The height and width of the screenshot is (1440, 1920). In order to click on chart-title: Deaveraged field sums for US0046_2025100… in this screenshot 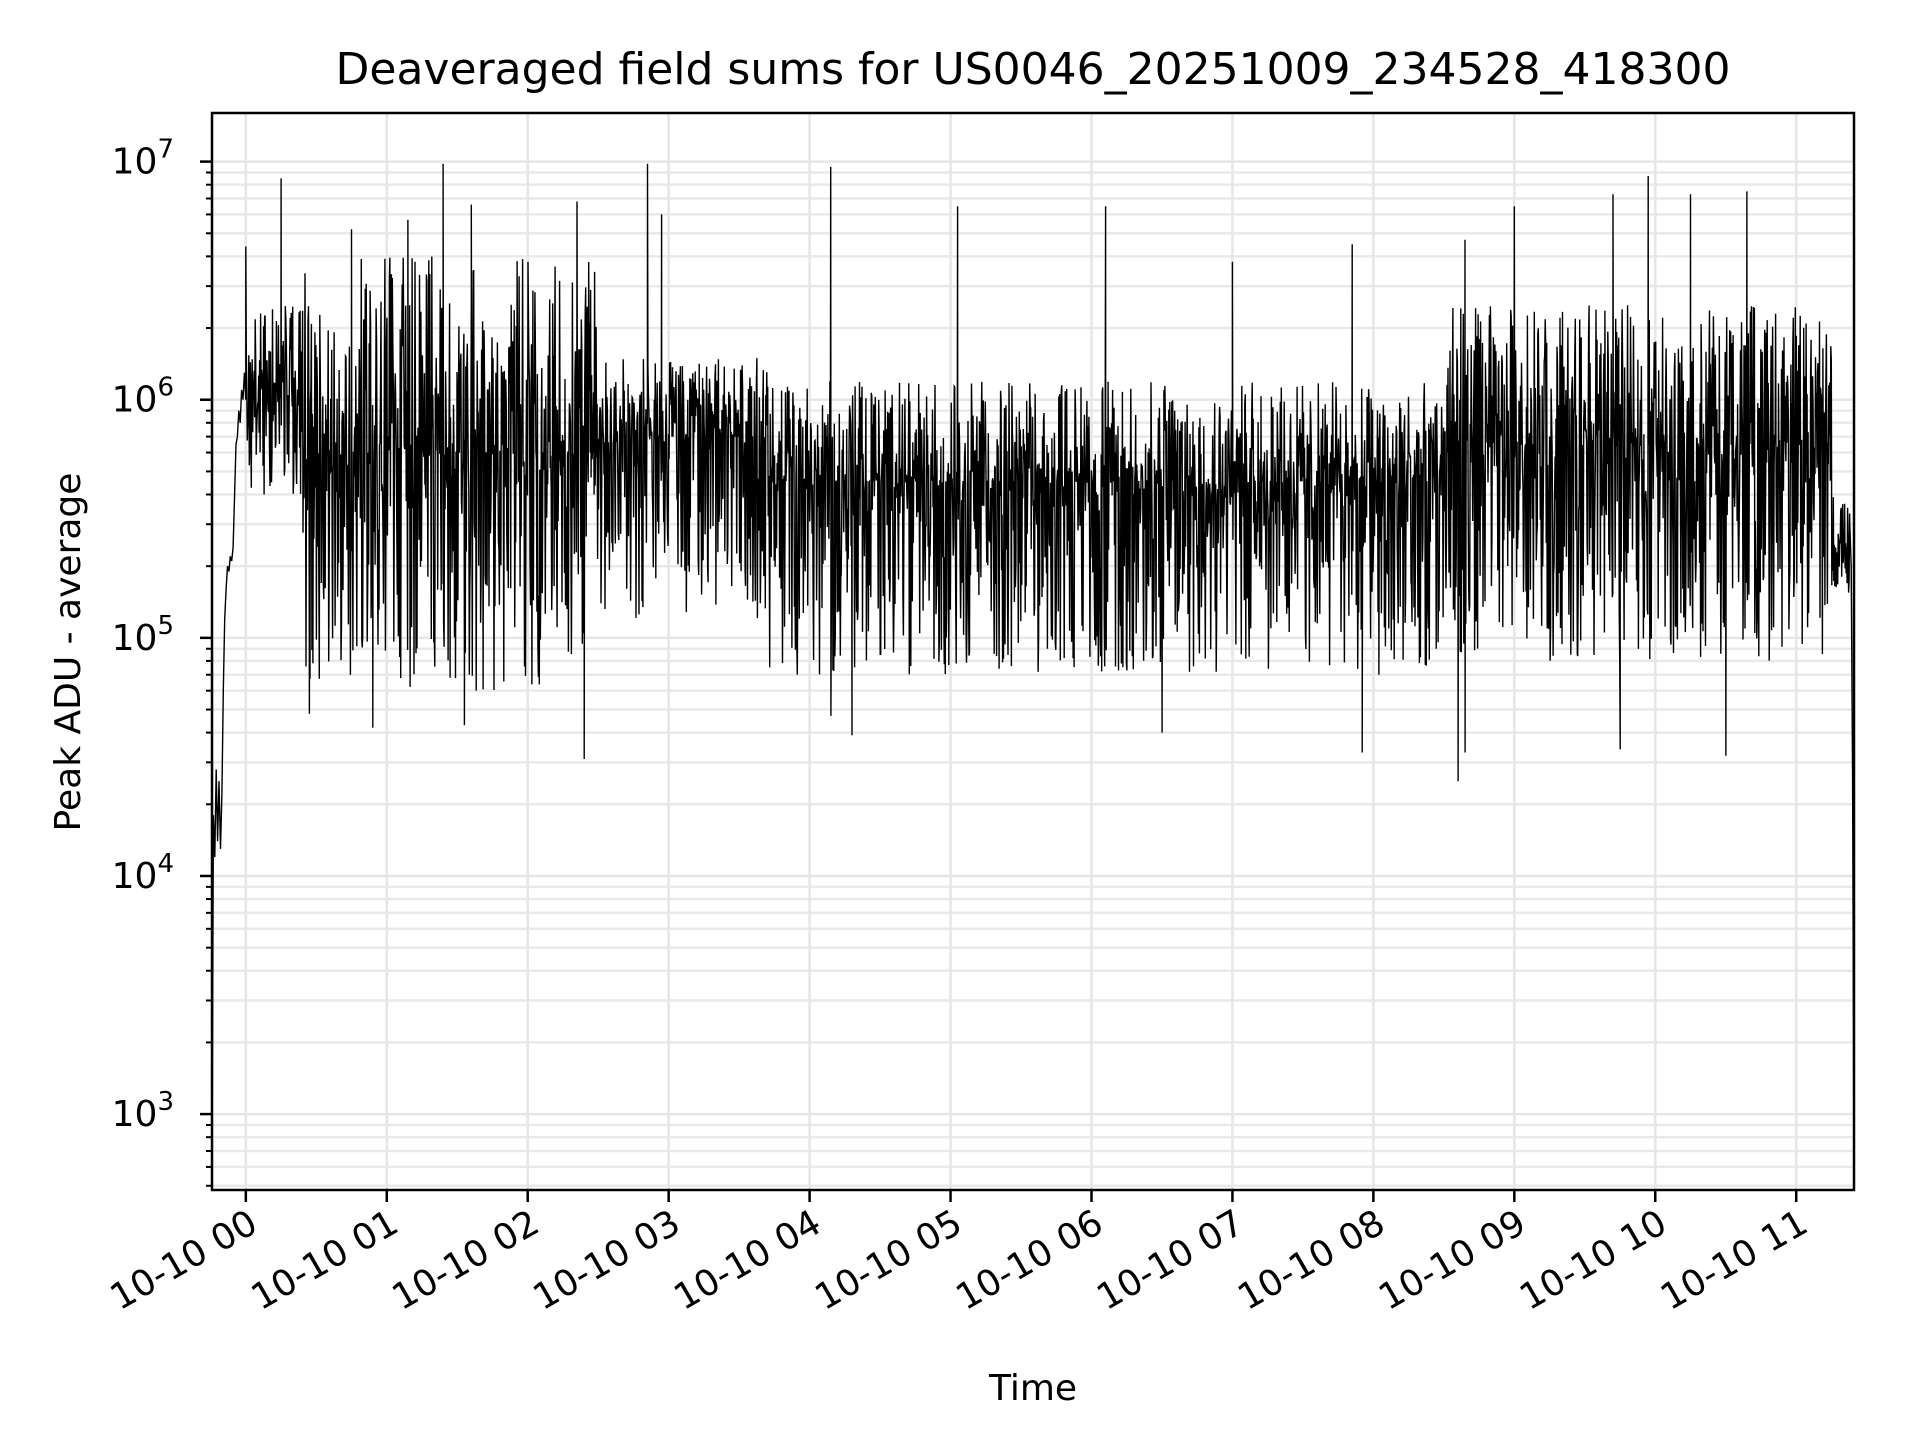, I will do `click(1033, 69)`.